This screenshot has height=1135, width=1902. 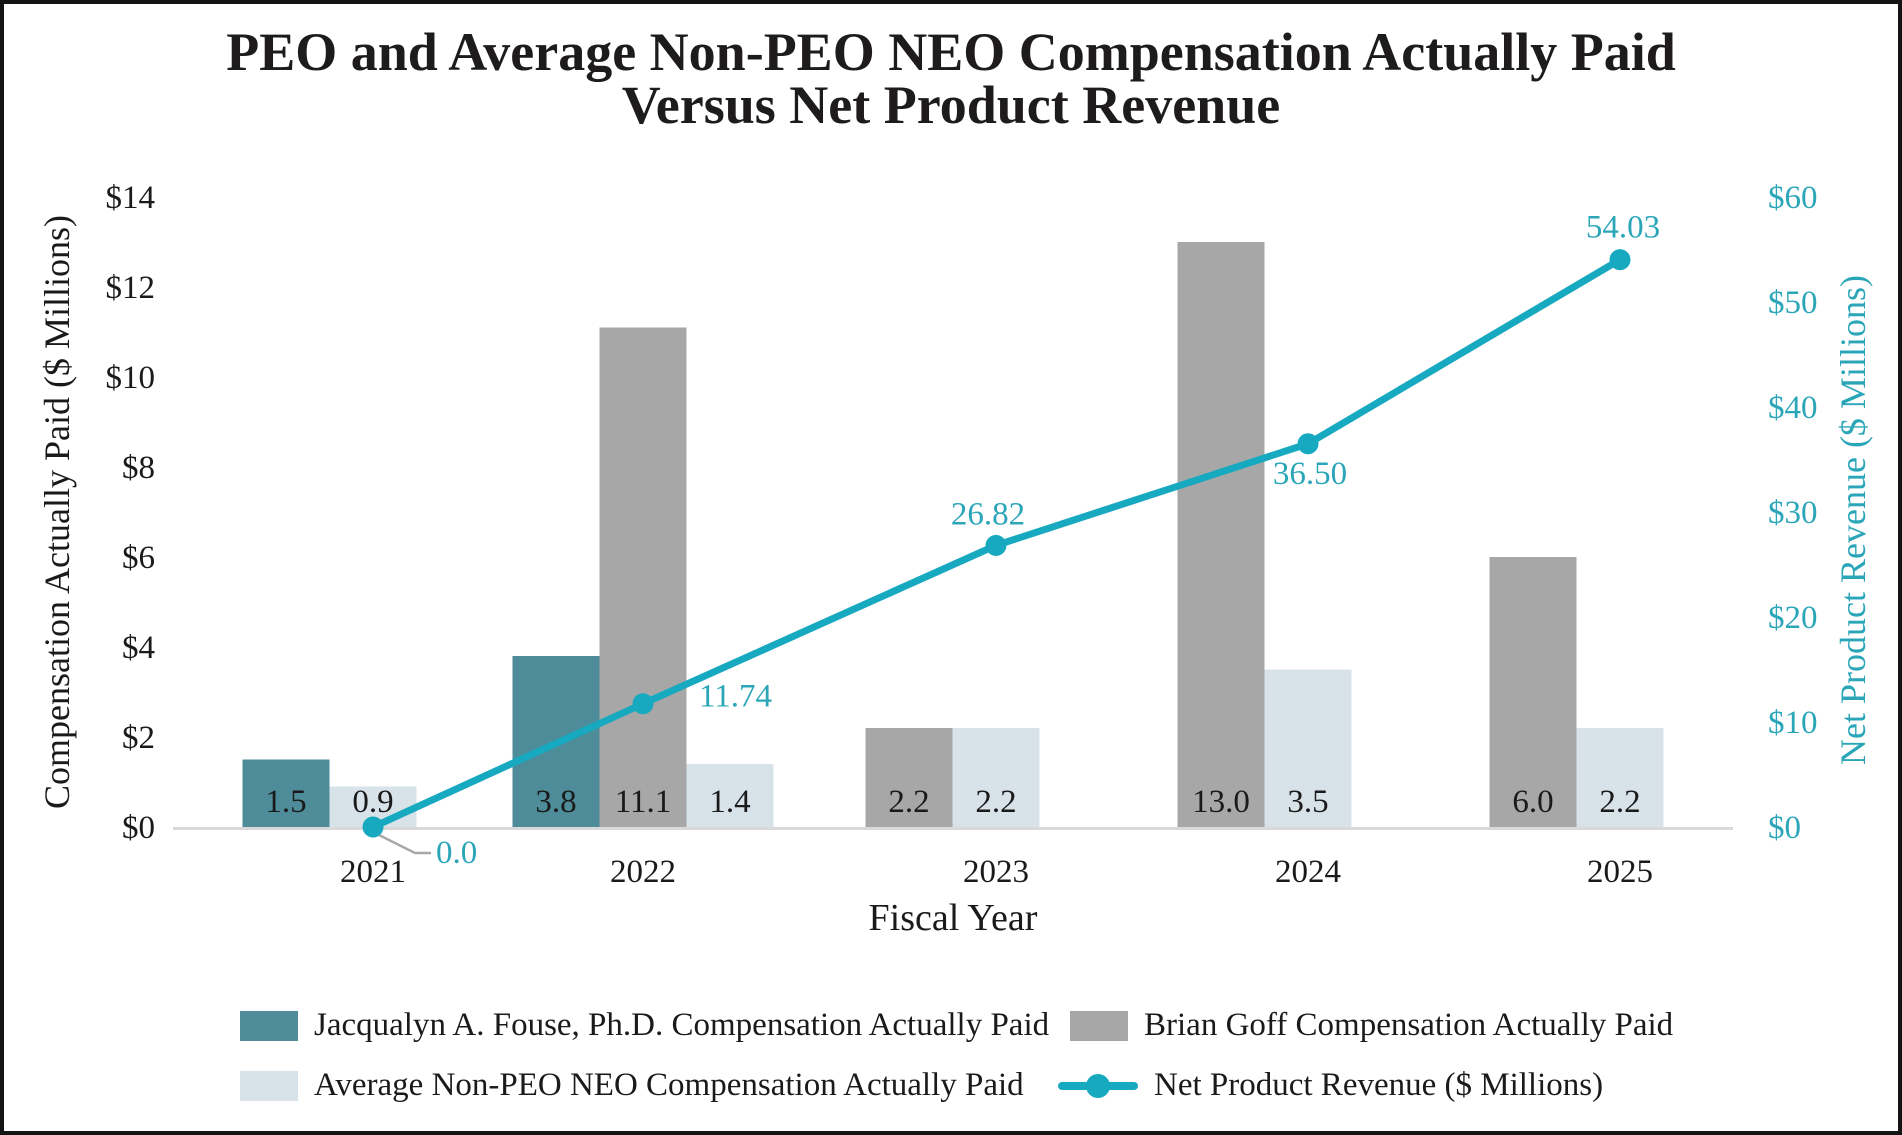 What do you see at coordinates (996, 545) in the screenshot?
I see `revenue-point-2023` at bounding box center [996, 545].